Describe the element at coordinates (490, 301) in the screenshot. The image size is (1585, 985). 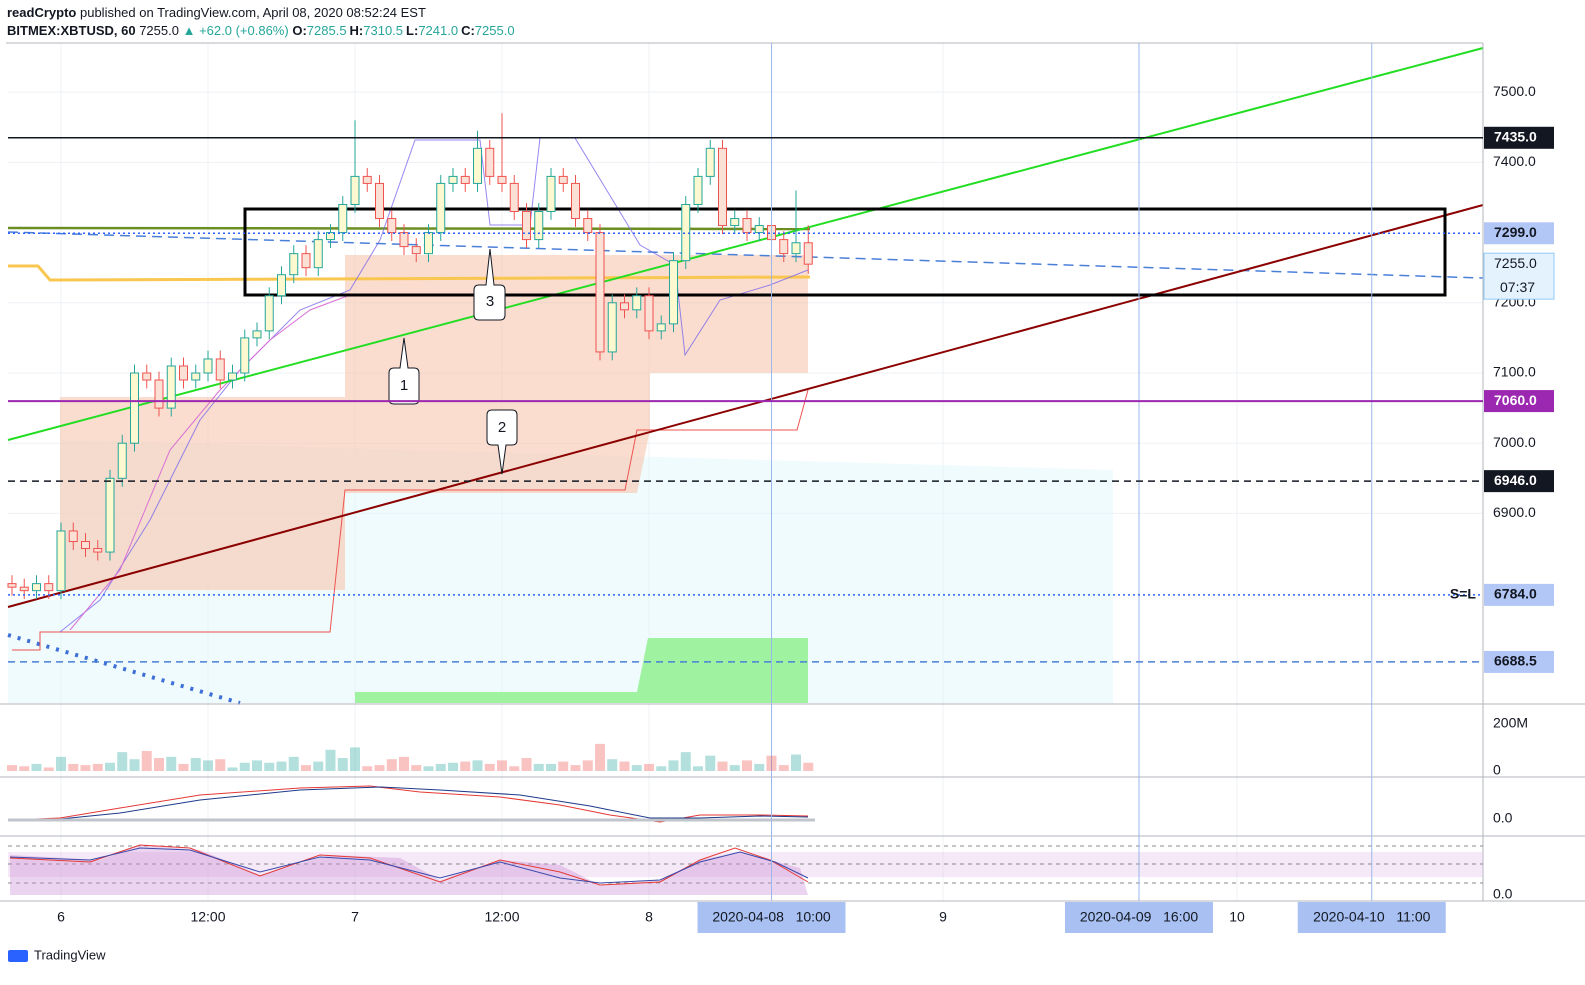
I see `annotation: 3` at that location.